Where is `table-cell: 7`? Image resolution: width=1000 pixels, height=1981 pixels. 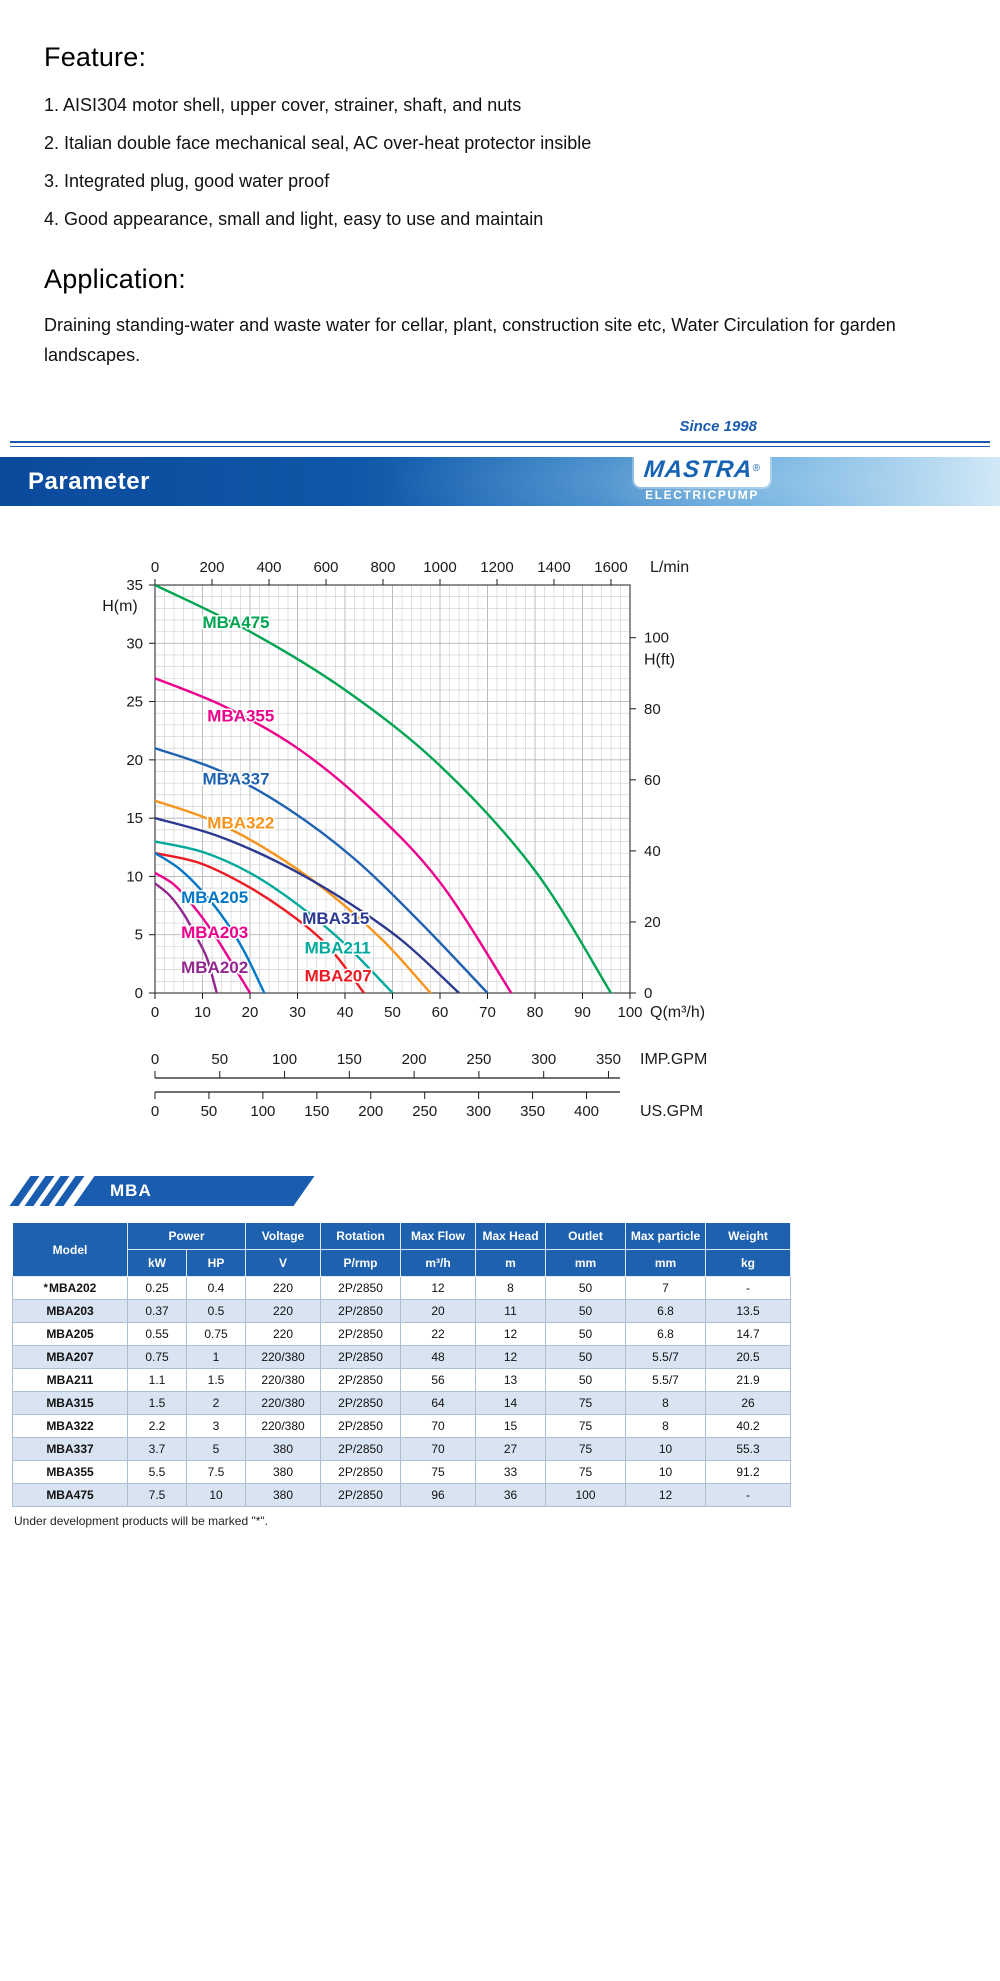 table-cell: 7 is located at coordinates (666, 1288).